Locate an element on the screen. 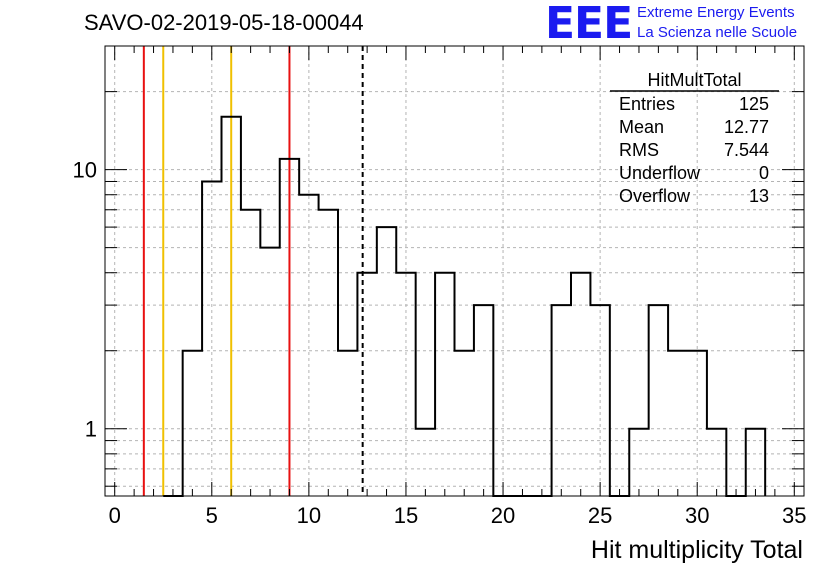  stats-label: RMS is located at coordinates (639, 150).